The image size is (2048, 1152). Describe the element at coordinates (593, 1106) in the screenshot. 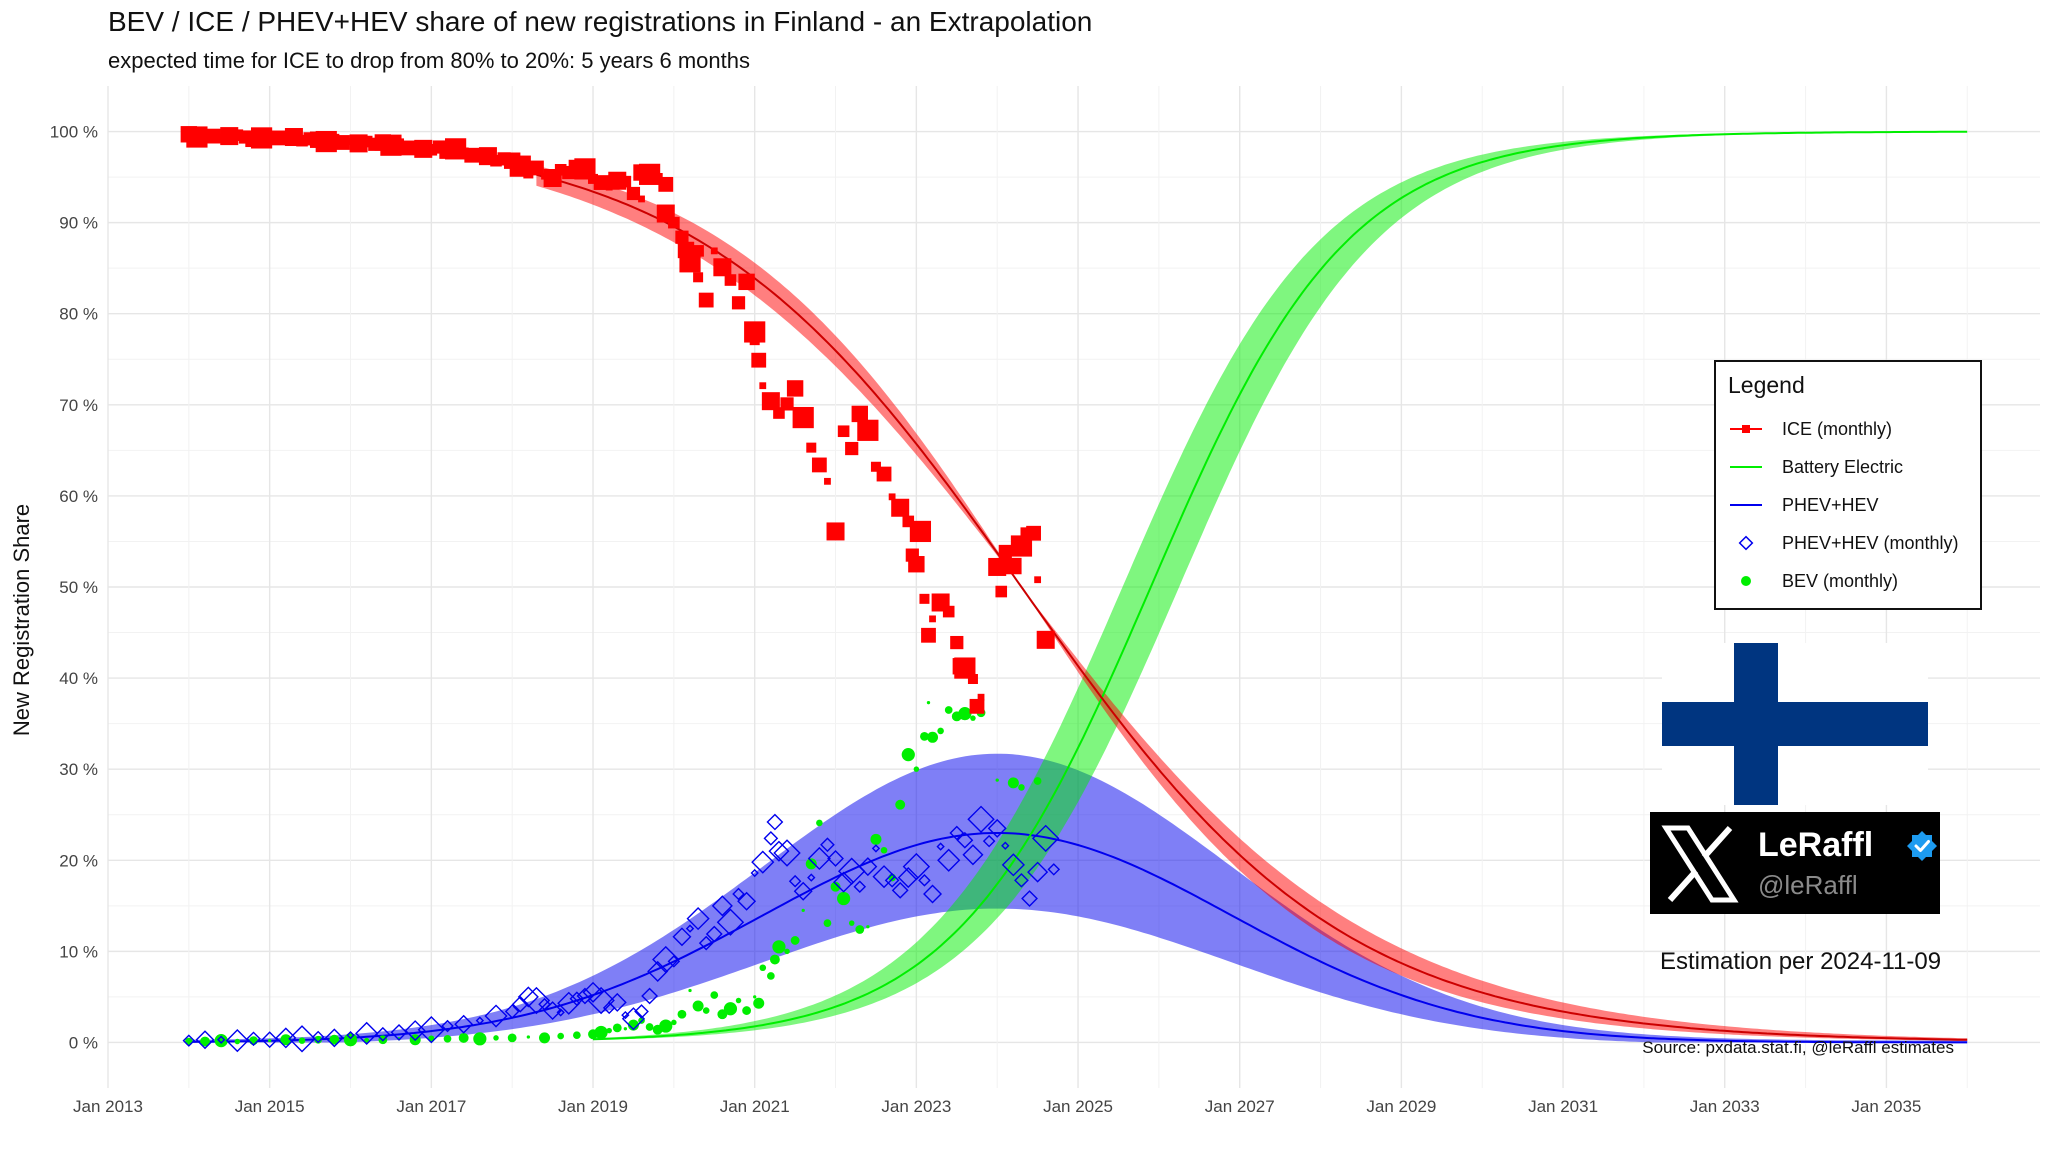

I see `x-tick-label: Jan 2019` at that location.